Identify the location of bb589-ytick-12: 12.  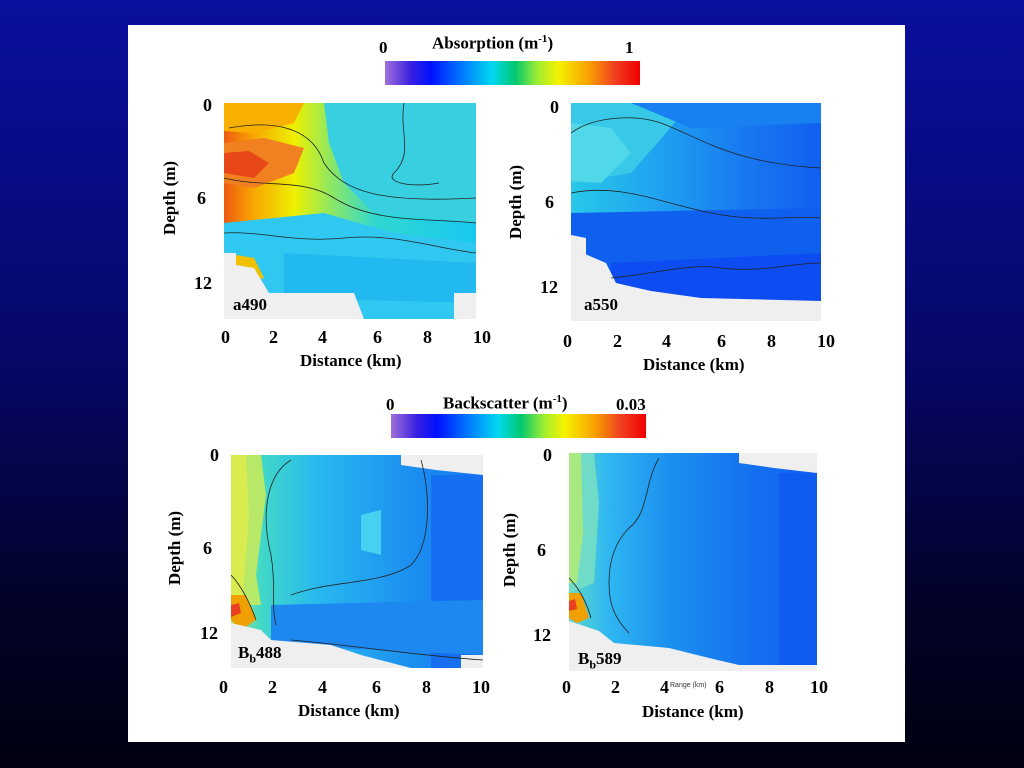
(542, 635).